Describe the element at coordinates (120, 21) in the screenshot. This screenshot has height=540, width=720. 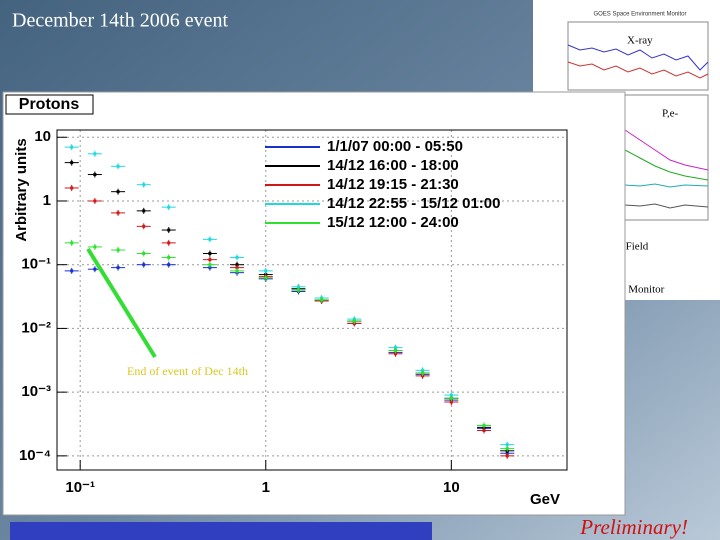
I see `slide-title: December 14th 2006 event` at that location.